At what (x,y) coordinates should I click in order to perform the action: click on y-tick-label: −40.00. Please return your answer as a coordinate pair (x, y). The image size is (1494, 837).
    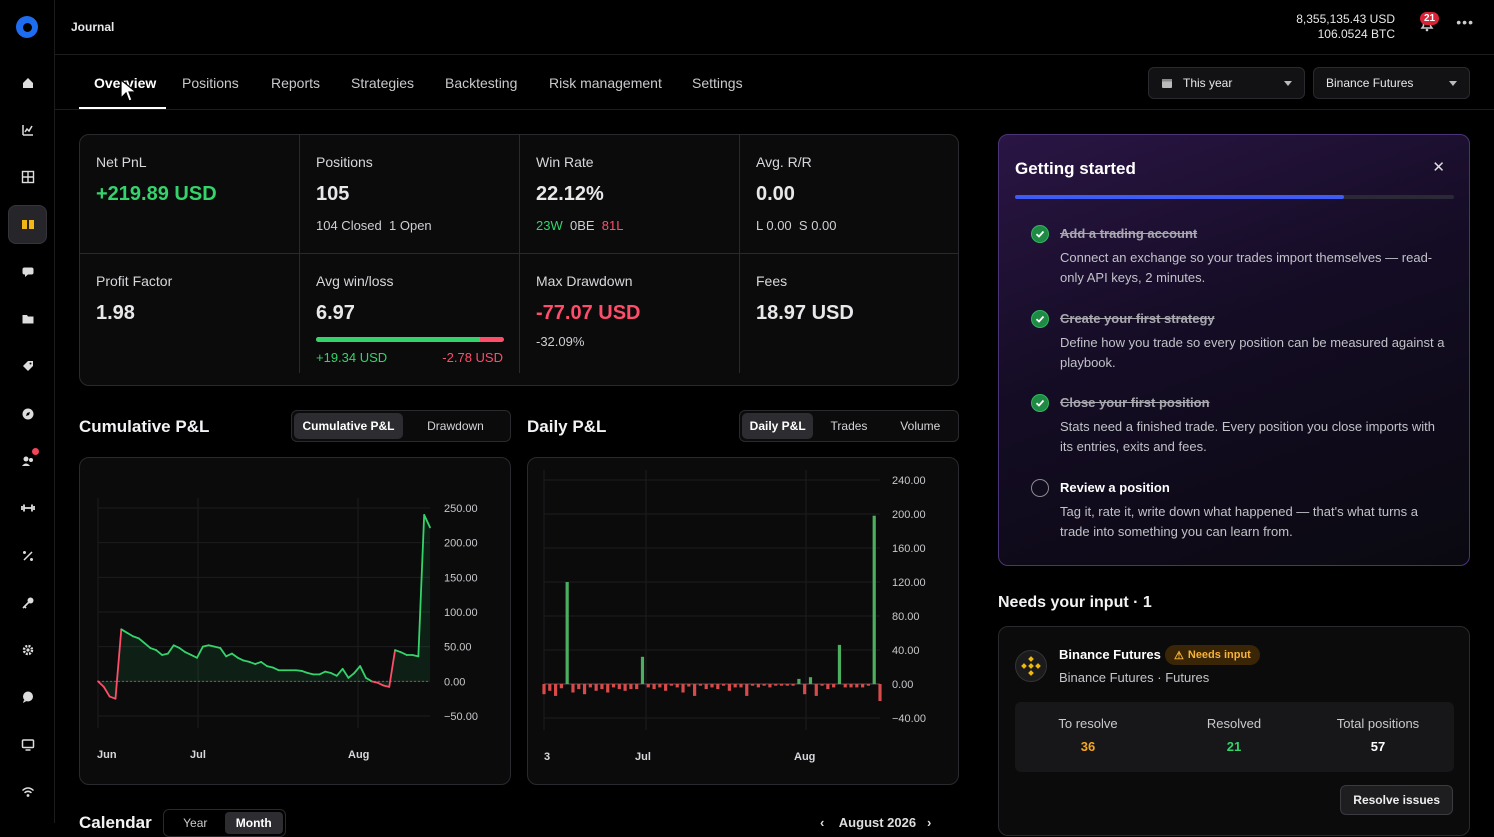
    Looking at the image, I should click on (909, 719).